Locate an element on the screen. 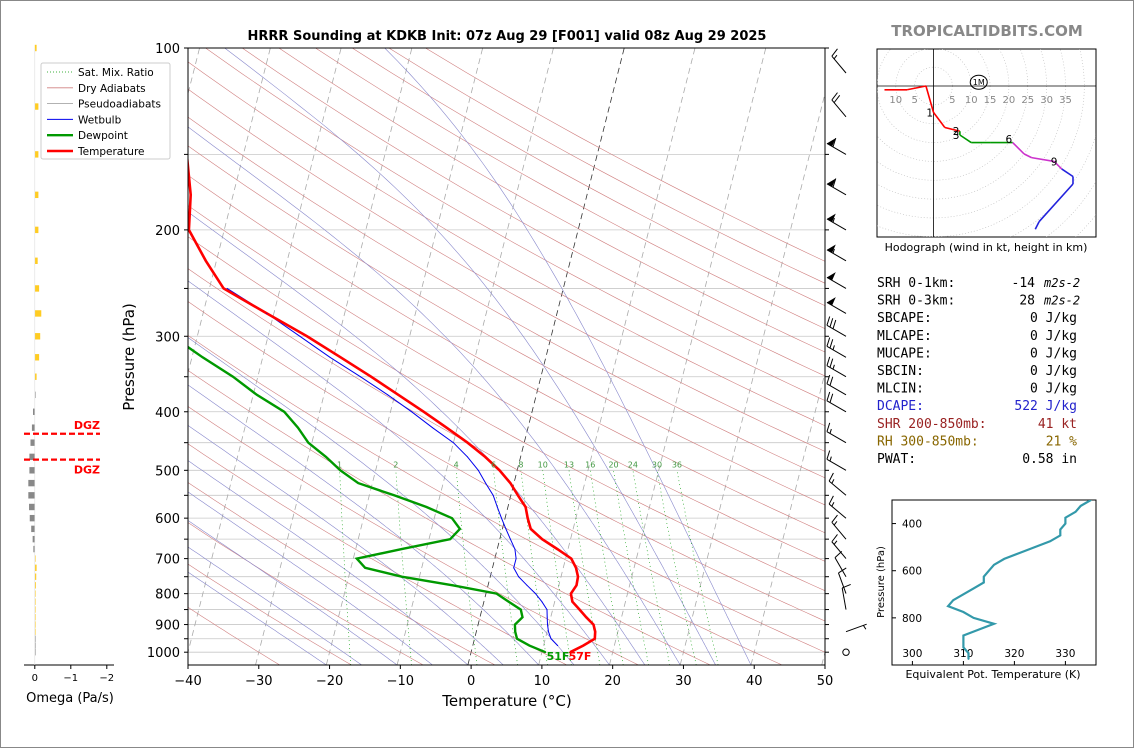  theta-e-xlabel: Equivalent Pot. Temperature (K) is located at coordinates (992, 674).